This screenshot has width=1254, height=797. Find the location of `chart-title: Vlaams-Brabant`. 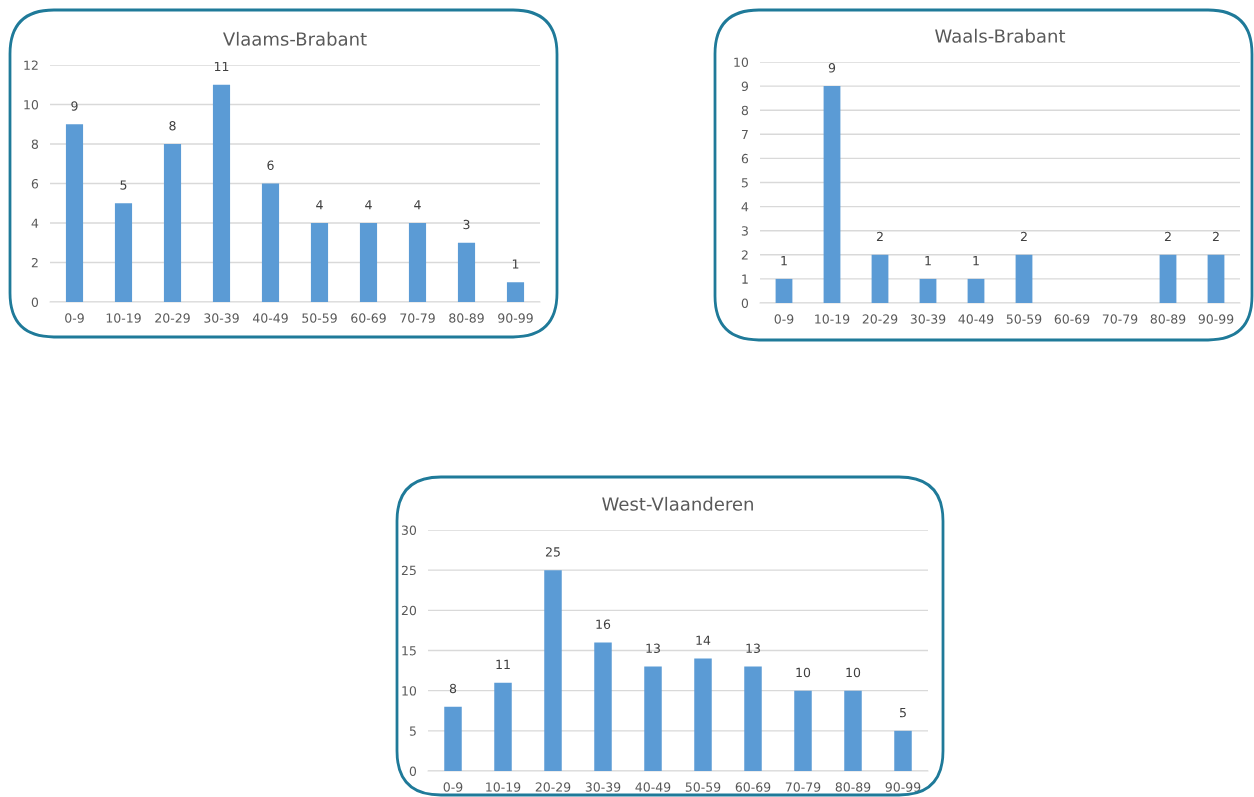

chart-title: Vlaams-Brabant is located at coordinates (295, 38).